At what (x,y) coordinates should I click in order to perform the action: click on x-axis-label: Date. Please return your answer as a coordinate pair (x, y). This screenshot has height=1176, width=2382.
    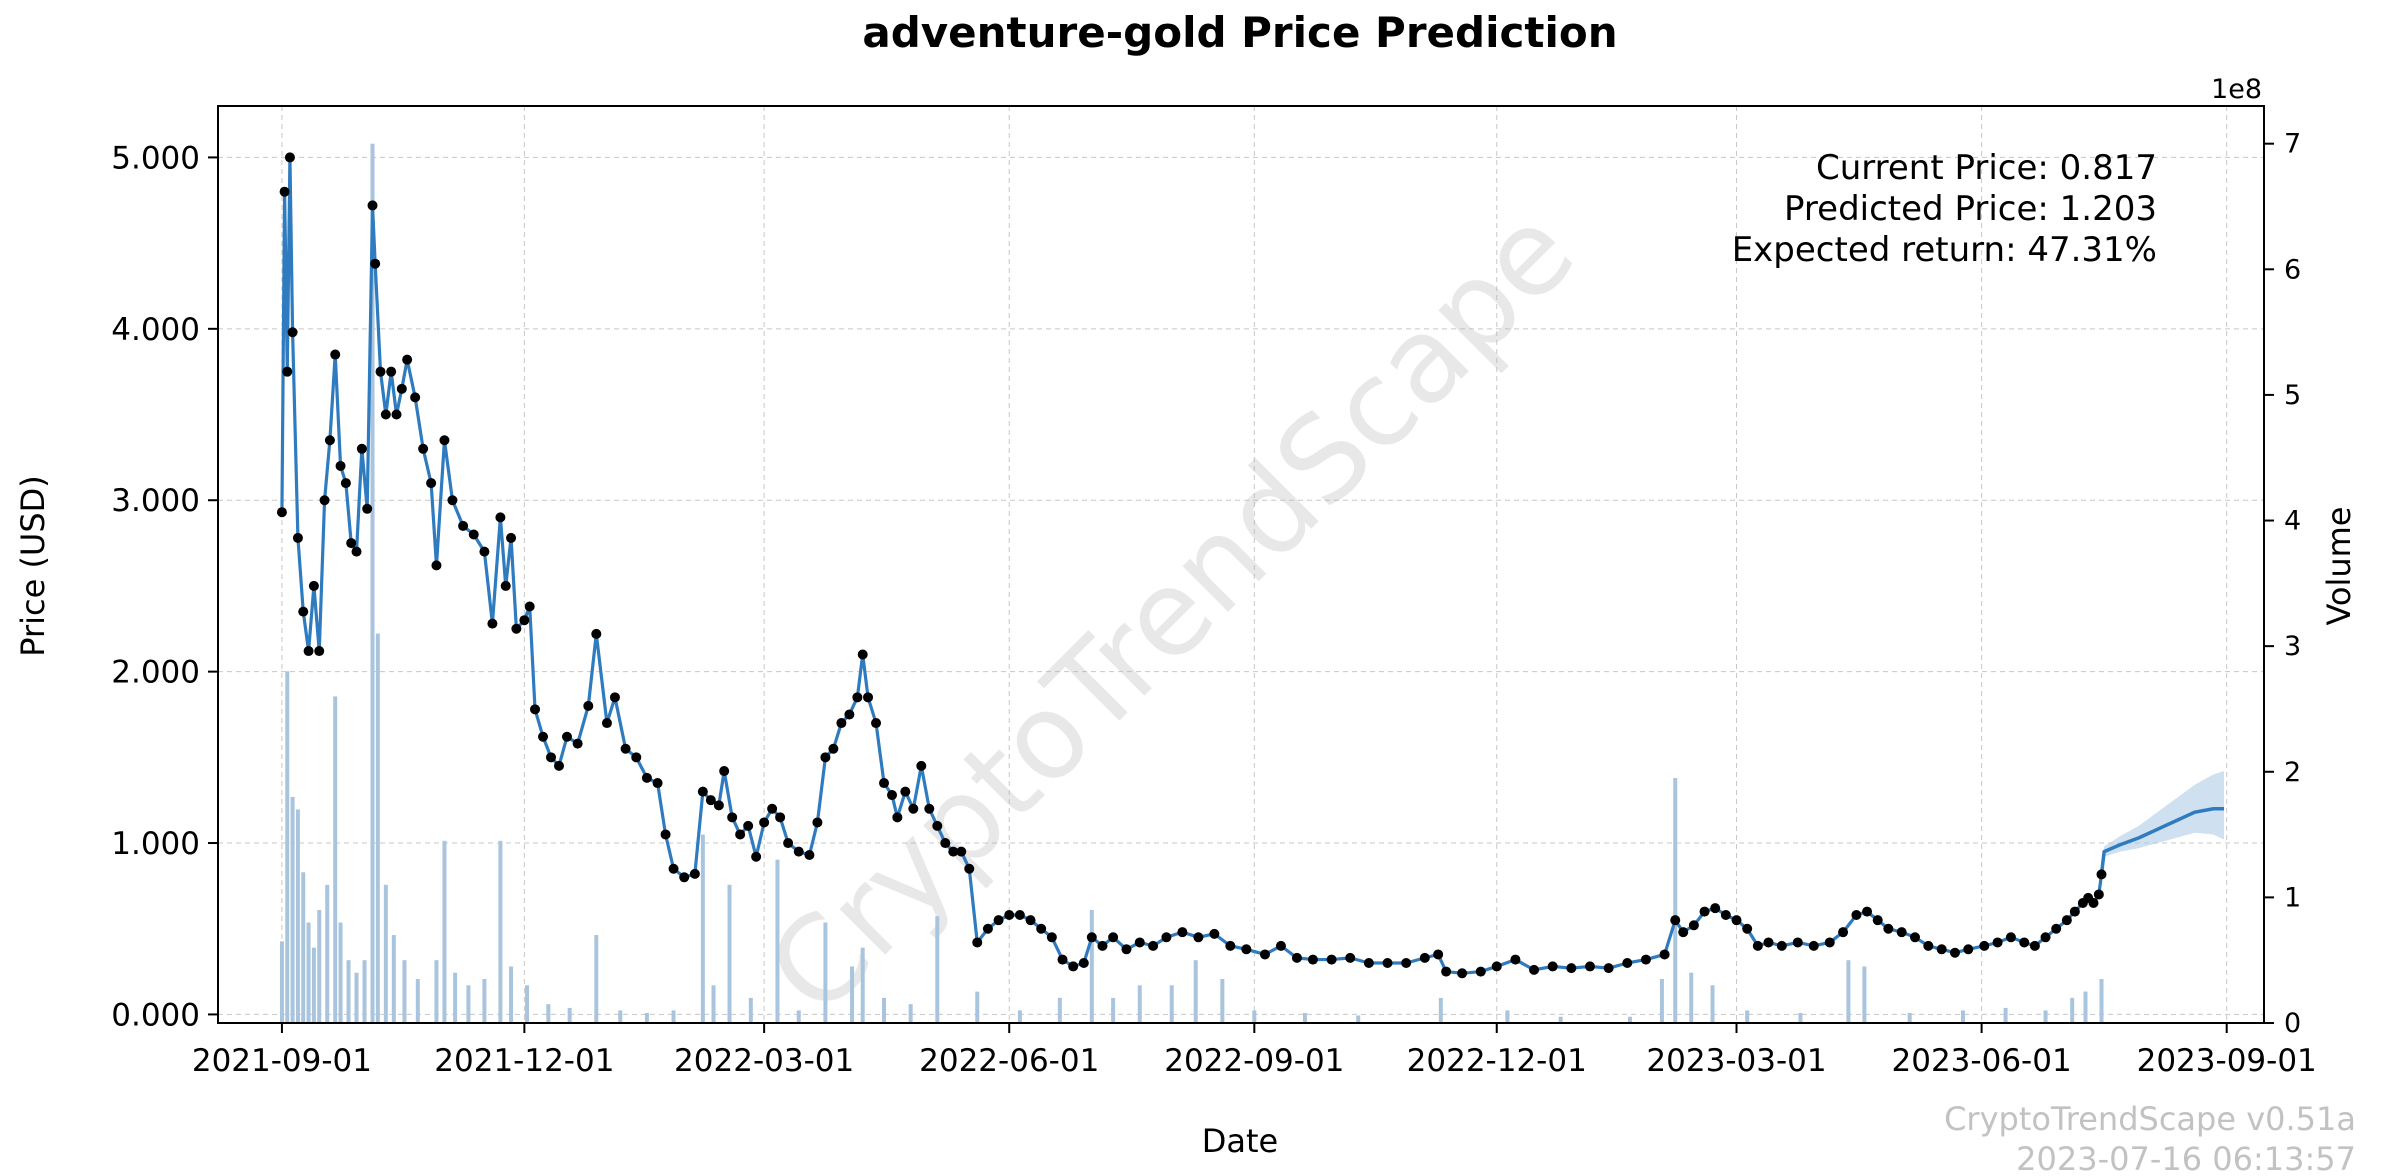
    Looking at the image, I should click on (1240, 1141).